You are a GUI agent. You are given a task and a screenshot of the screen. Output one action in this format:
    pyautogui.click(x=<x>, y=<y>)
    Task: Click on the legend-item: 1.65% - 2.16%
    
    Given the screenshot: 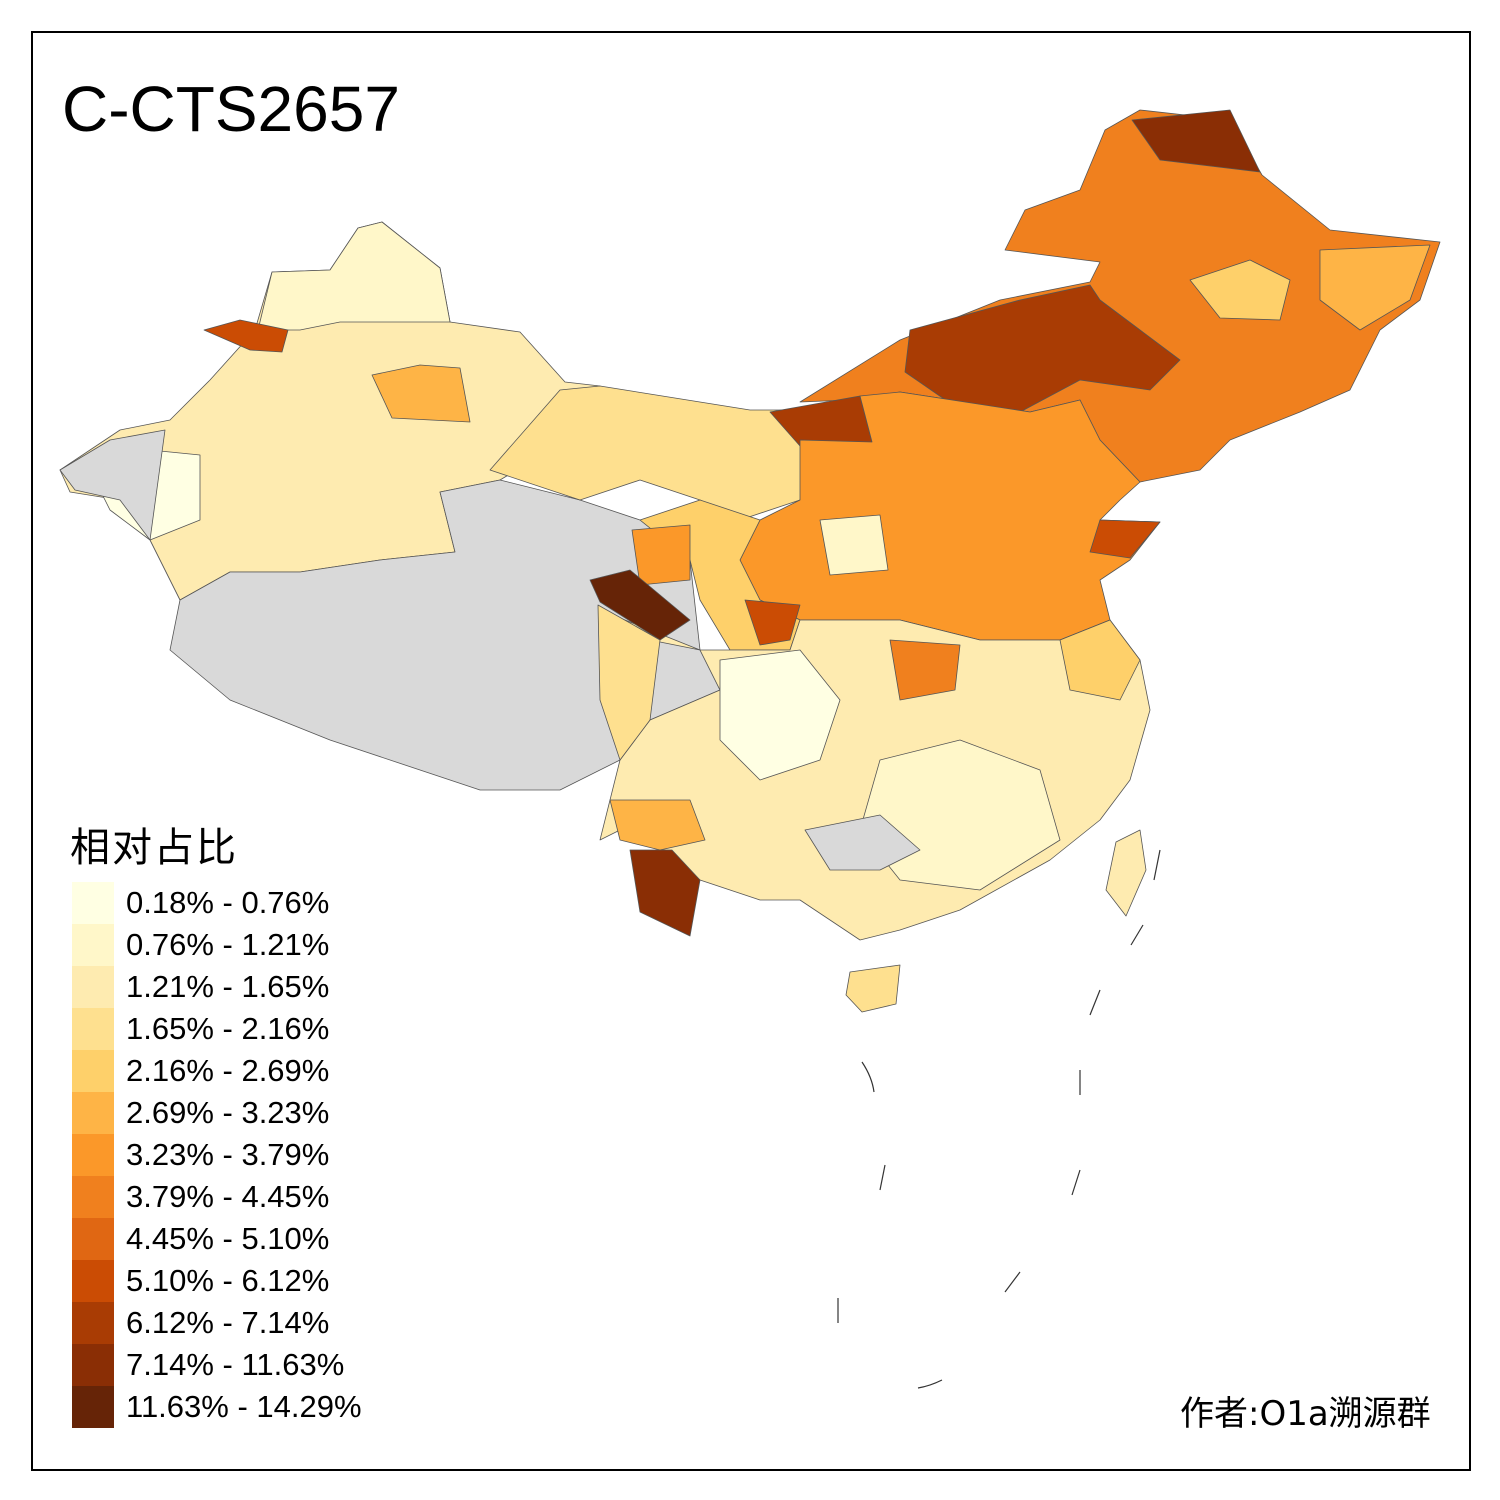 What is the action you would take?
    pyautogui.click(x=217, y=1029)
    